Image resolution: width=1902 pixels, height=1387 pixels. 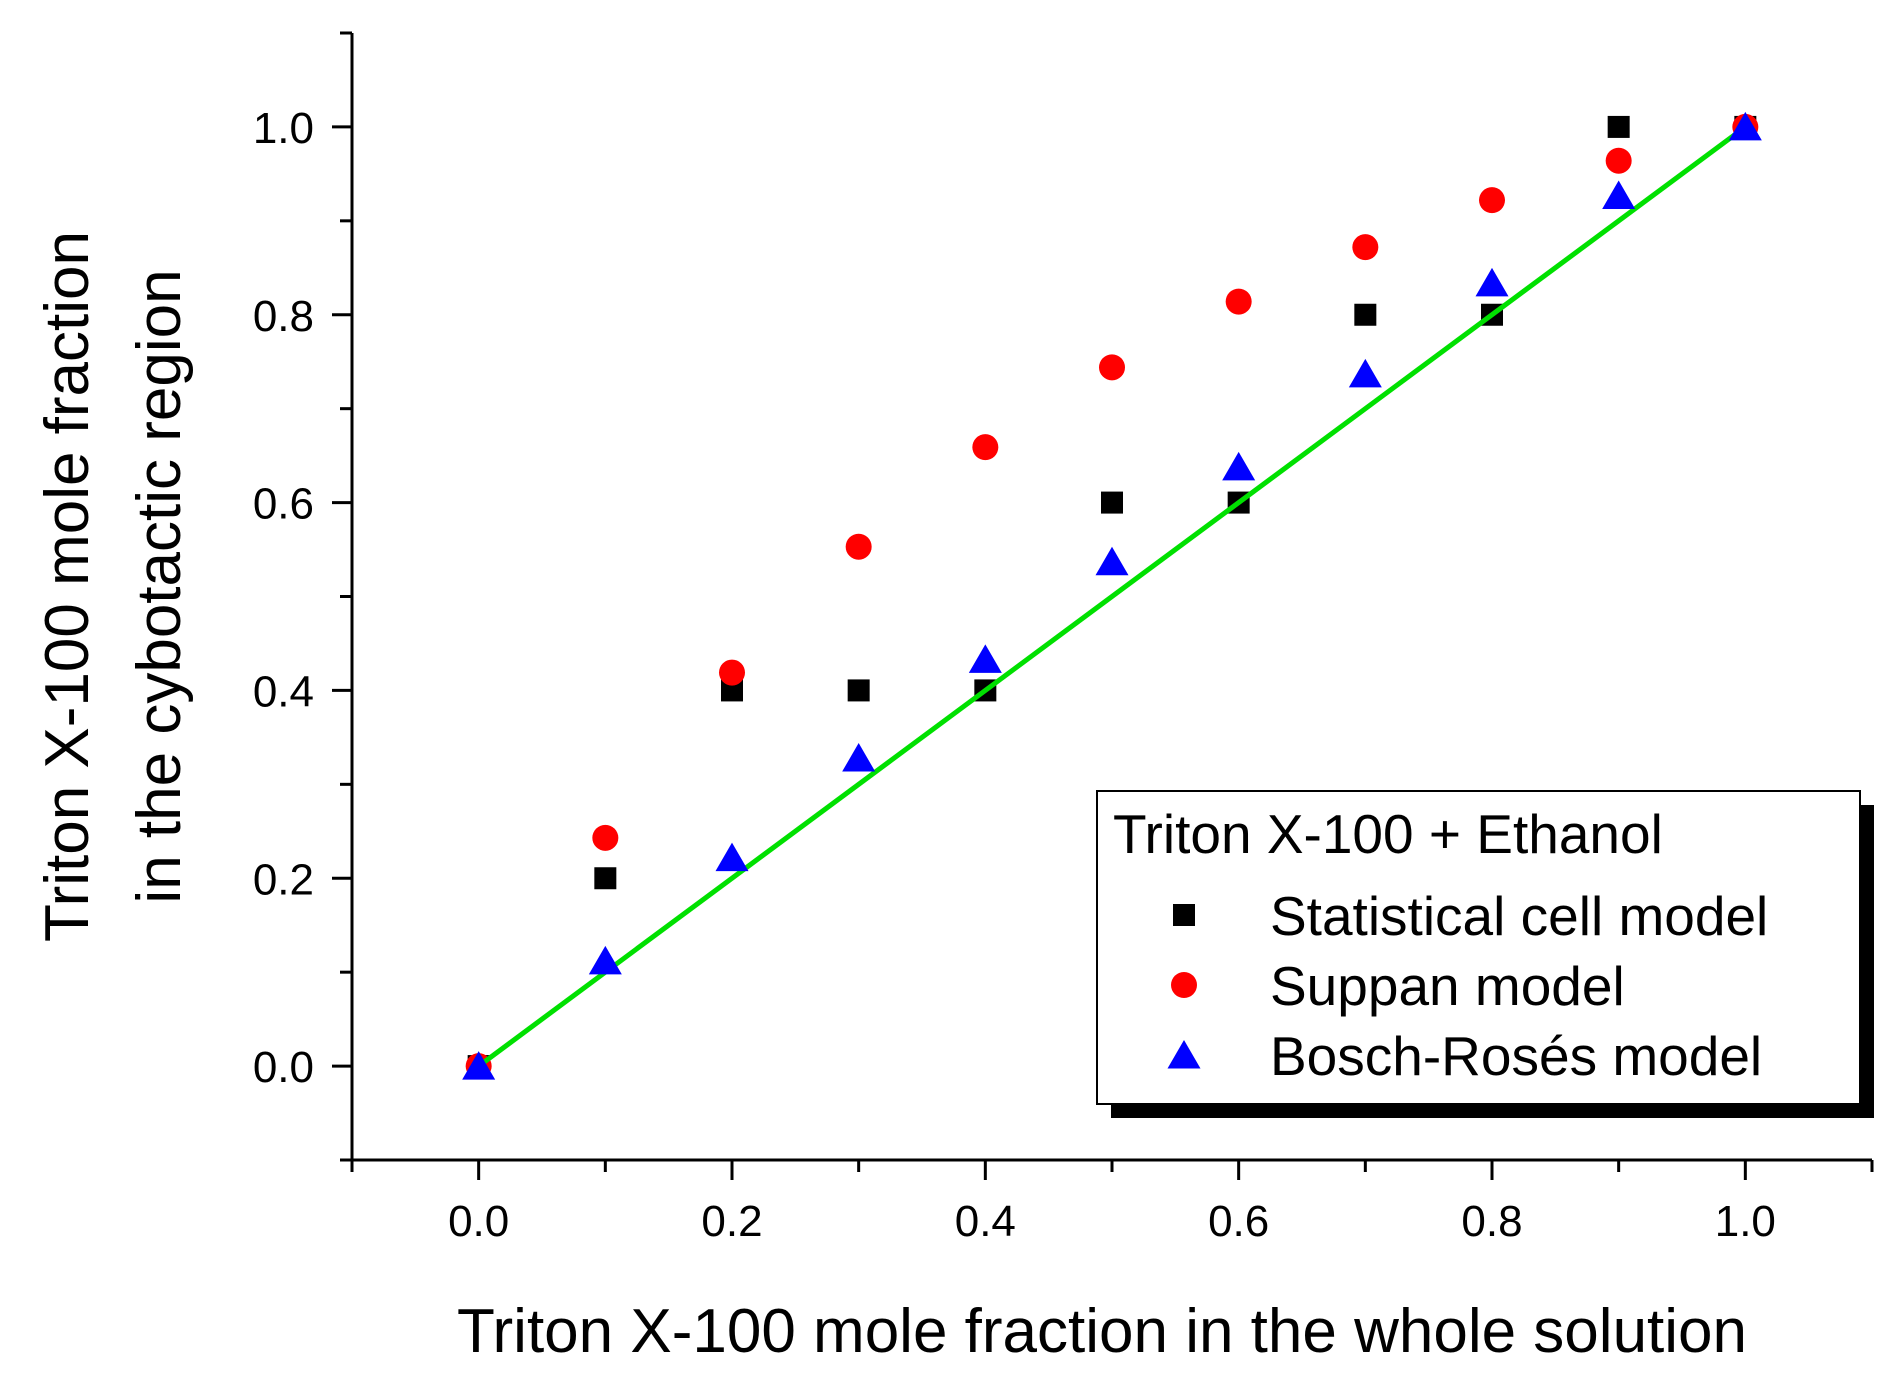 I want to click on legend-suppan-point-marker, so click(x=1184, y=985).